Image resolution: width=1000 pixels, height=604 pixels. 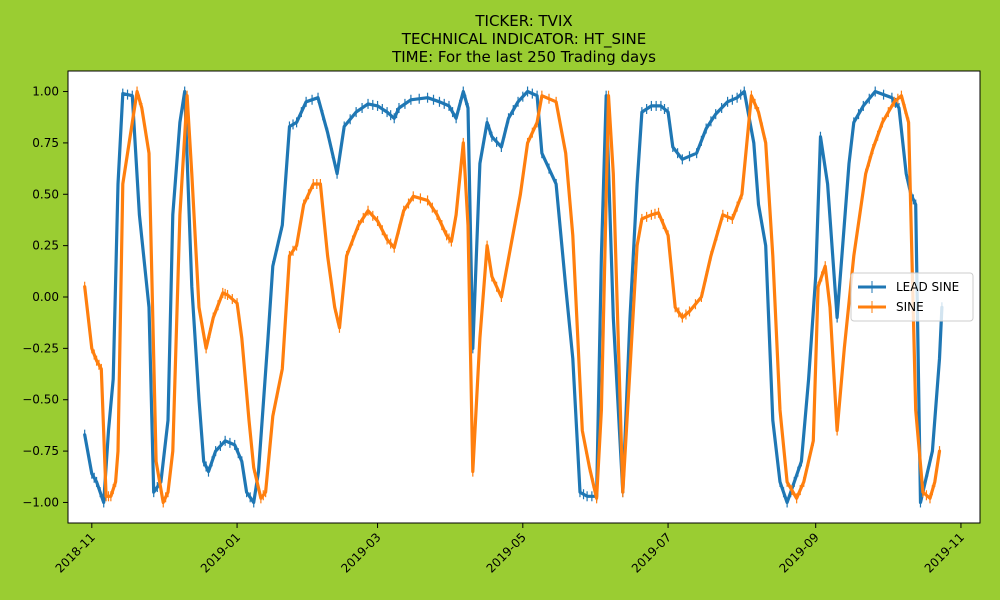 I want to click on legend-label-lead-sine: LEAD SINE, so click(x=927, y=287).